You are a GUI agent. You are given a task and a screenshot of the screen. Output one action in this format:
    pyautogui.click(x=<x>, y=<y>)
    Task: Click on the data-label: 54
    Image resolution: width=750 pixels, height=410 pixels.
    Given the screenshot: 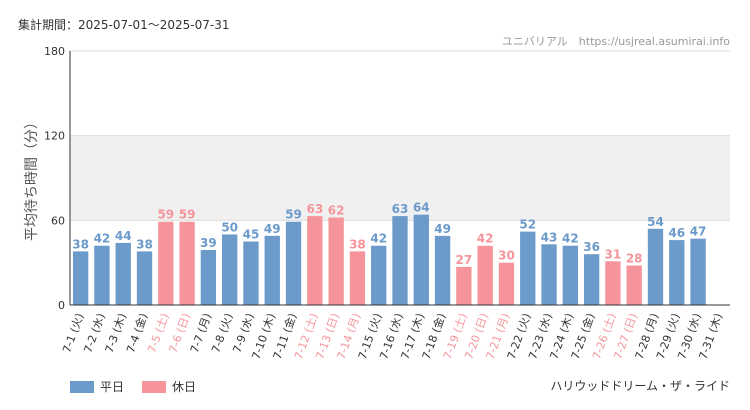 What is the action you would take?
    pyautogui.click(x=655, y=222)
    